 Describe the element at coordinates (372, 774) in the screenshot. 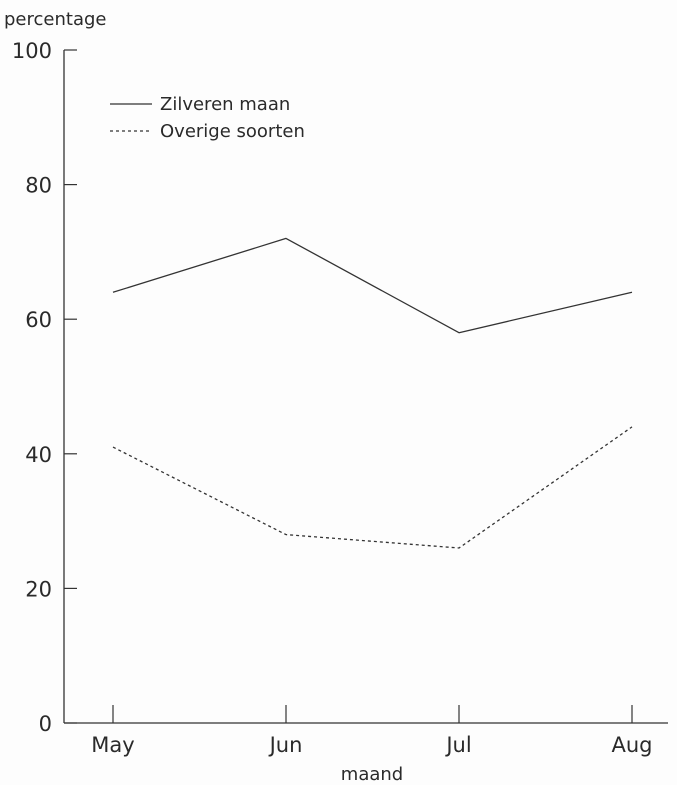

I see `x-axis-title: maand` at that location.